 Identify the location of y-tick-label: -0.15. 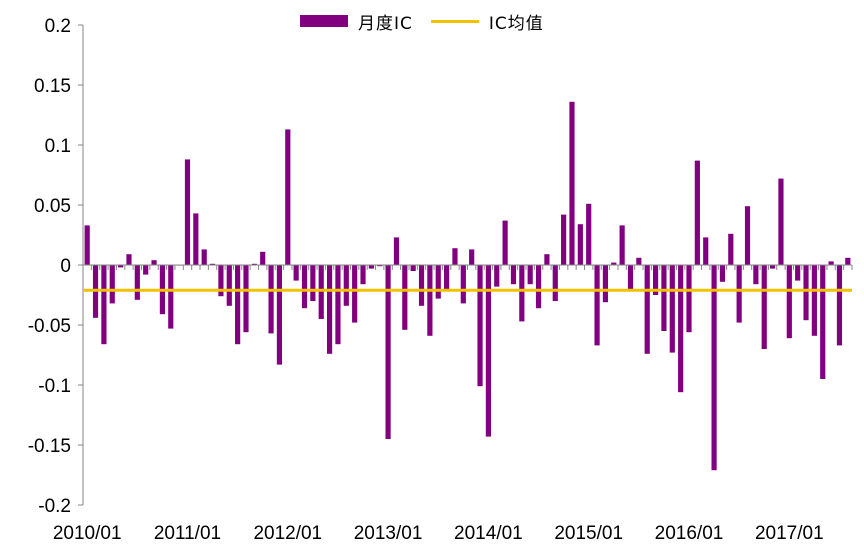
(49, 446).